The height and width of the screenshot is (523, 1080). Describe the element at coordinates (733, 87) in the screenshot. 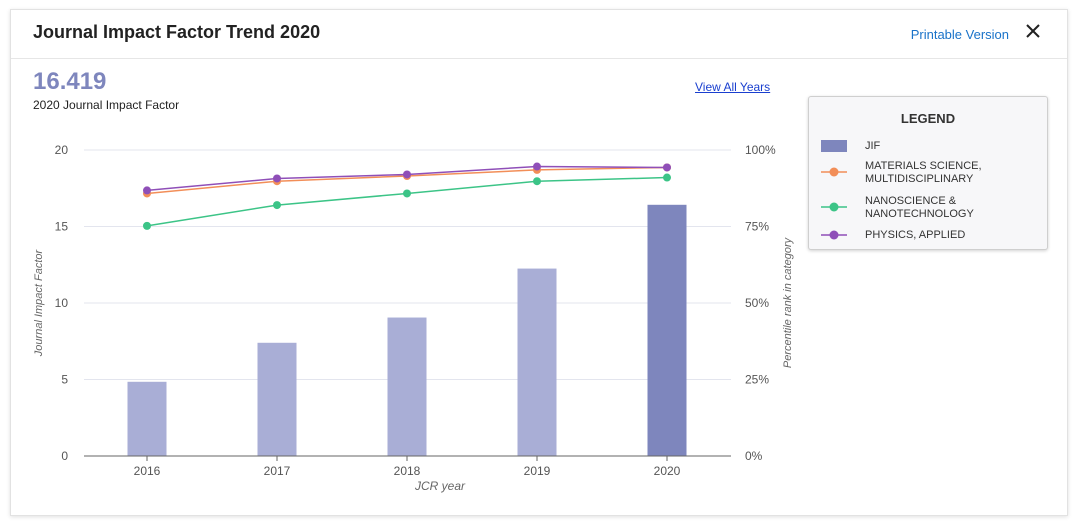

I see `view-all-years-link: View All Years` at that location.